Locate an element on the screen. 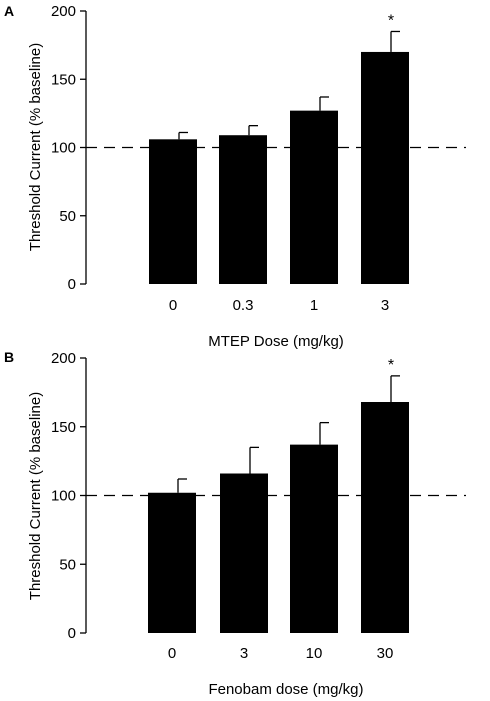 This screenshot has width=490, height=701. x-tick-label-b: 0 is located at coordinates (172, 653).